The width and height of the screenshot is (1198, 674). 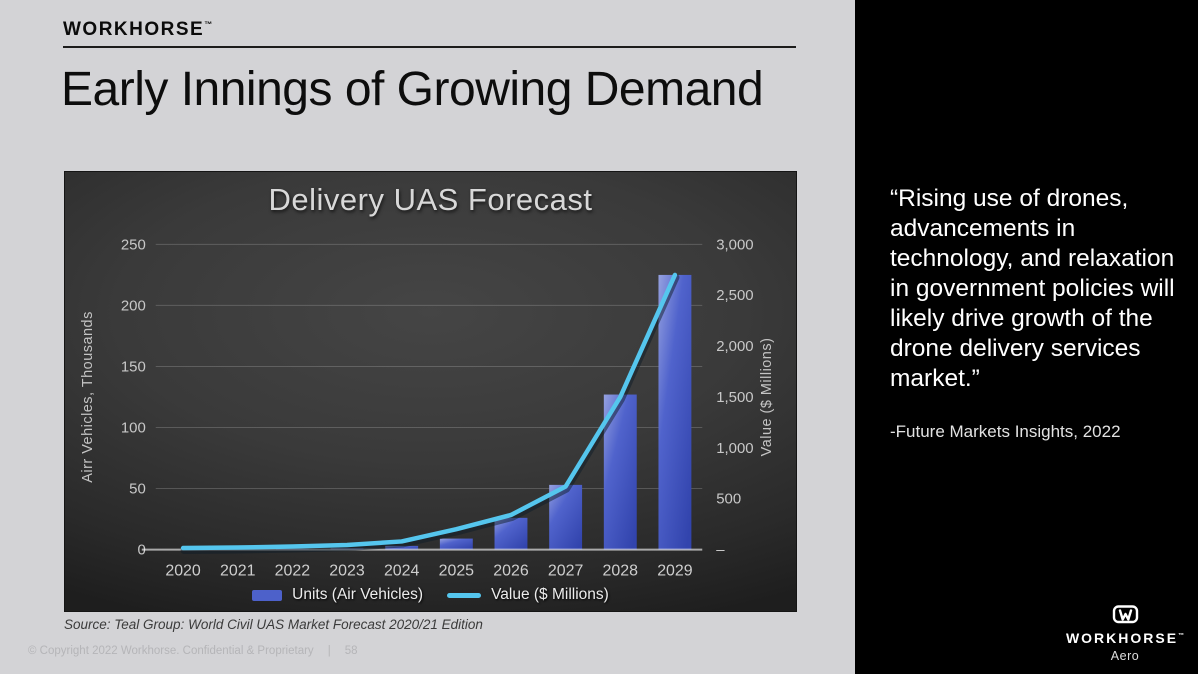 What do you see at coordinates (457, 570) in the screenshot?
I see `svg-text: 2025` at bounding box center [457, 570].